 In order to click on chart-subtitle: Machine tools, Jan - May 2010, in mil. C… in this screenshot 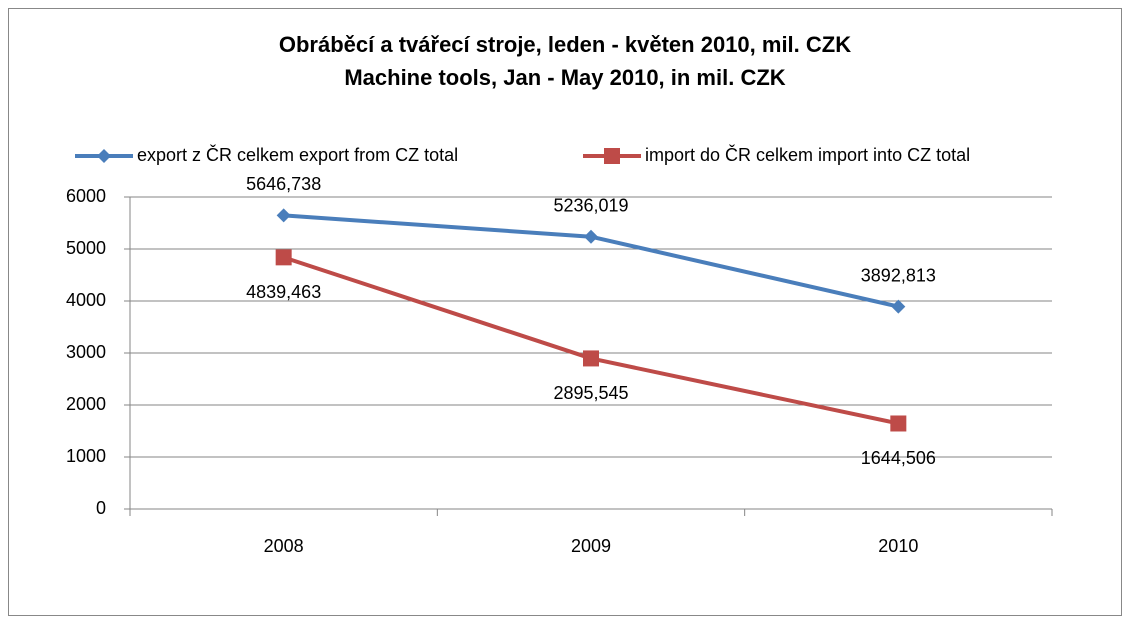, I will do `click(564, 77)`.